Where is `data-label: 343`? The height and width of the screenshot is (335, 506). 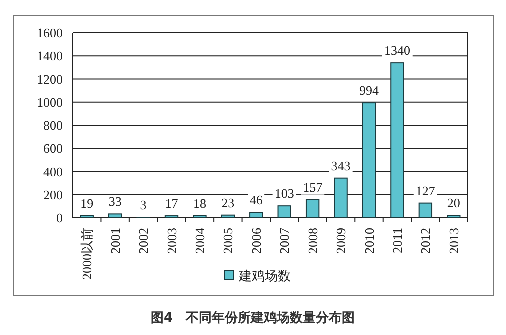 data-label: 343 is located at coordinates (341, 166).